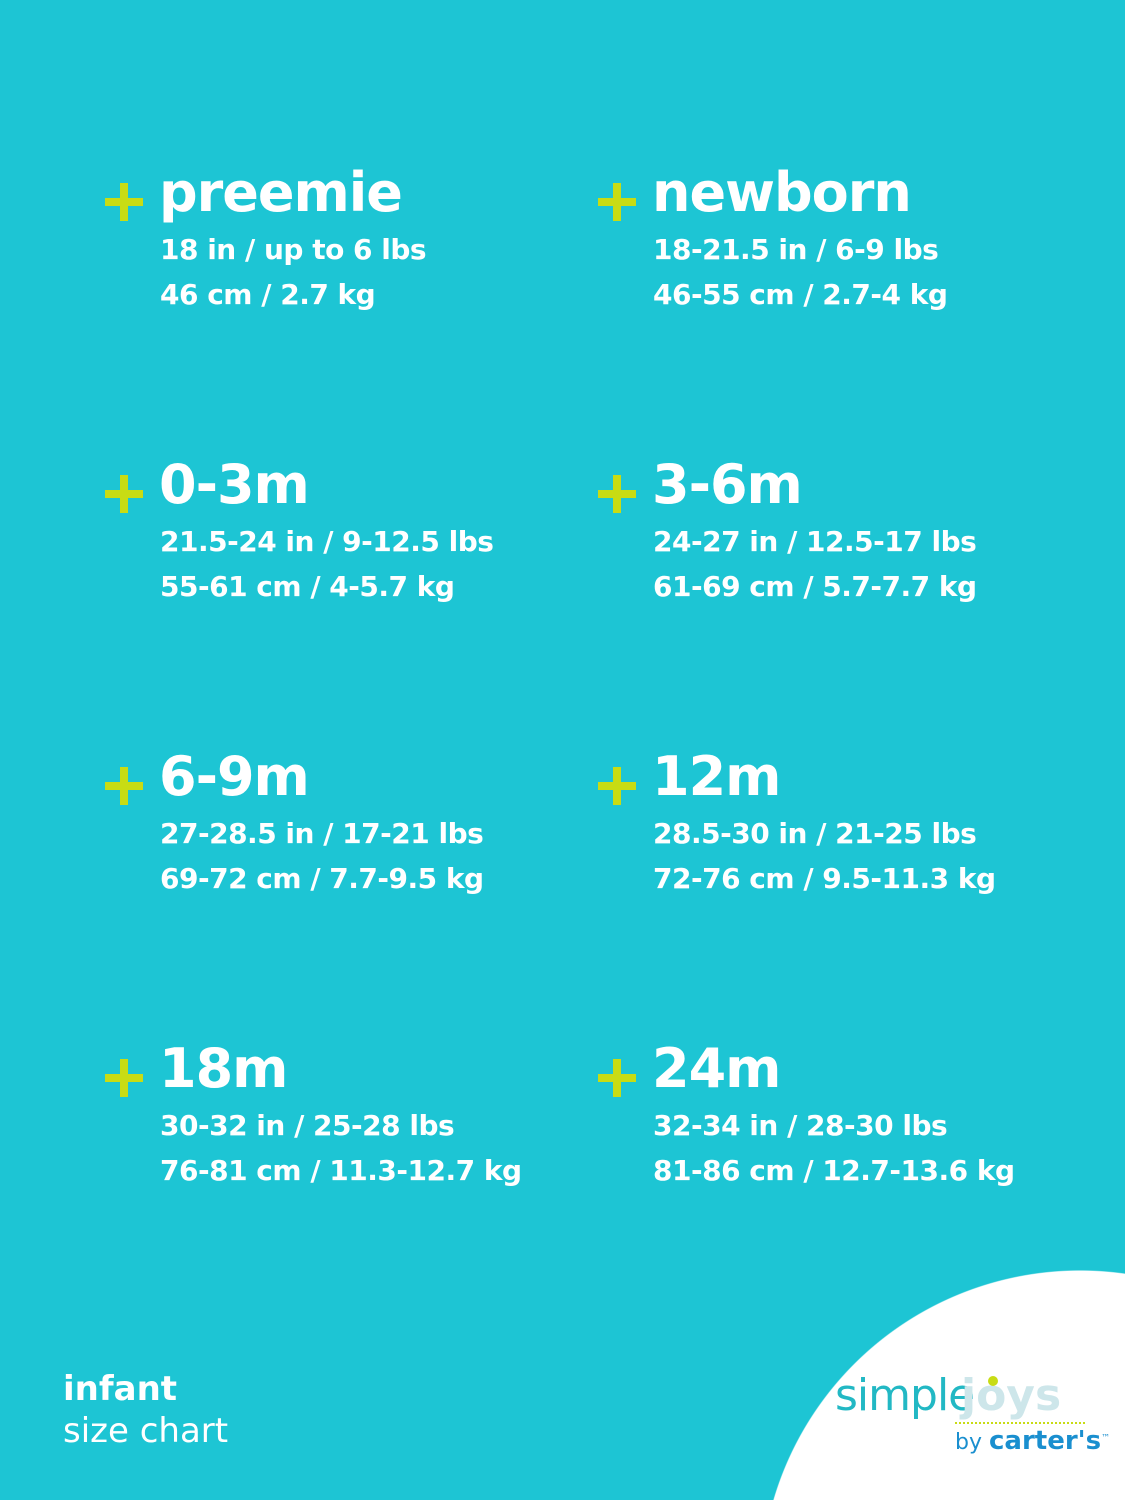  What do you see at coordinates (307, 586) in the screenshot?
I see `size-metric: 55-61 cm / 4-5.7 kg` at bounding box center [307, 586].